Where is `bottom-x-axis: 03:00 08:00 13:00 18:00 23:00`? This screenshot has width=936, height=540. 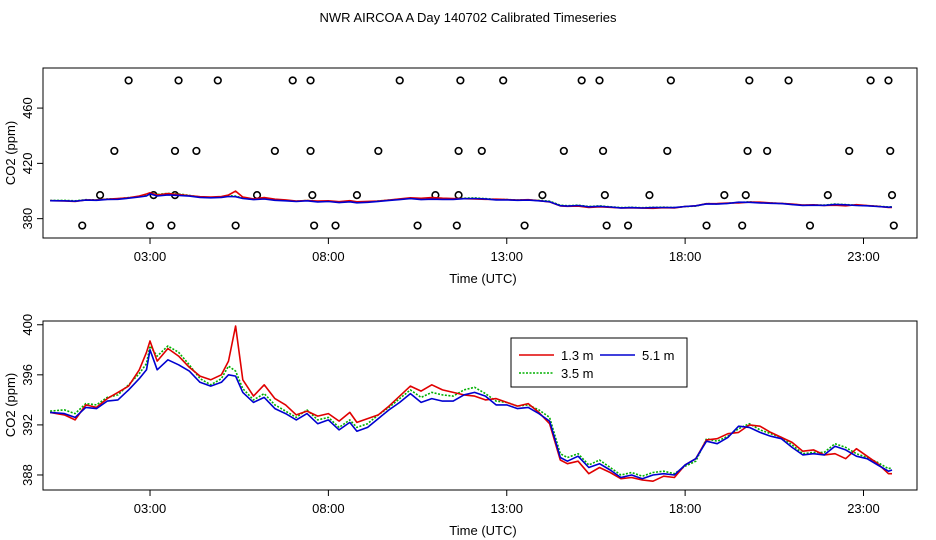 bottom-x-axis: 03:00 08:00 13:00 18:00 23:00 is located at coordinates (507, 503).